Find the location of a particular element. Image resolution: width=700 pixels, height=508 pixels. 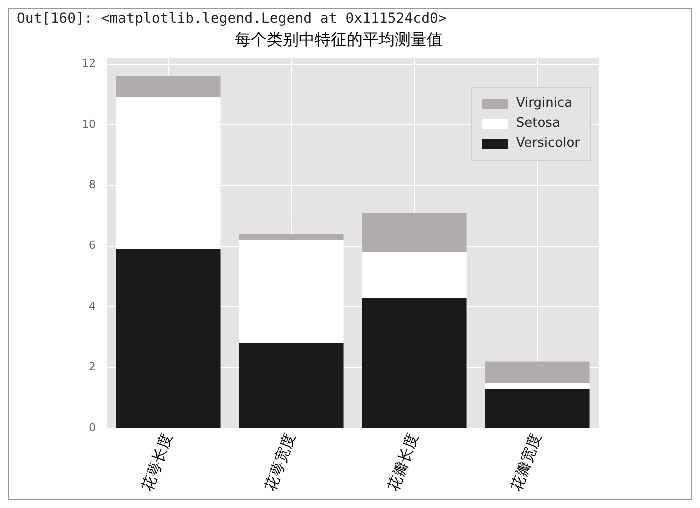

x-tick-label: 花萼长度 is located at coordinates (157, 462).